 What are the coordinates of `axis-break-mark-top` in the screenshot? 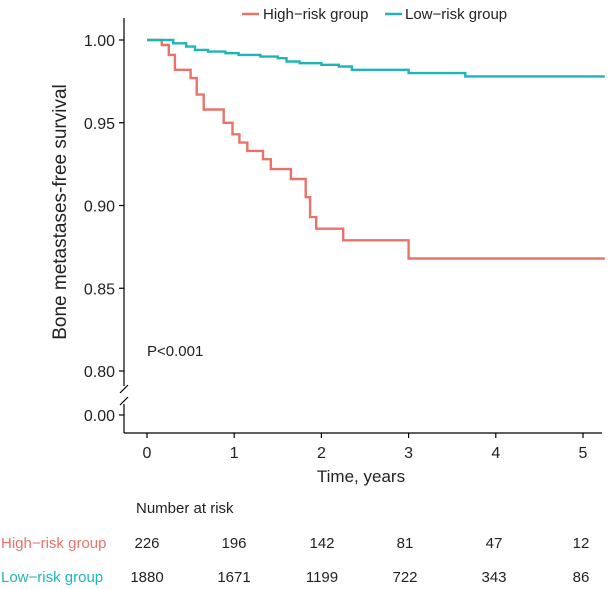 It's located at (124, 389).